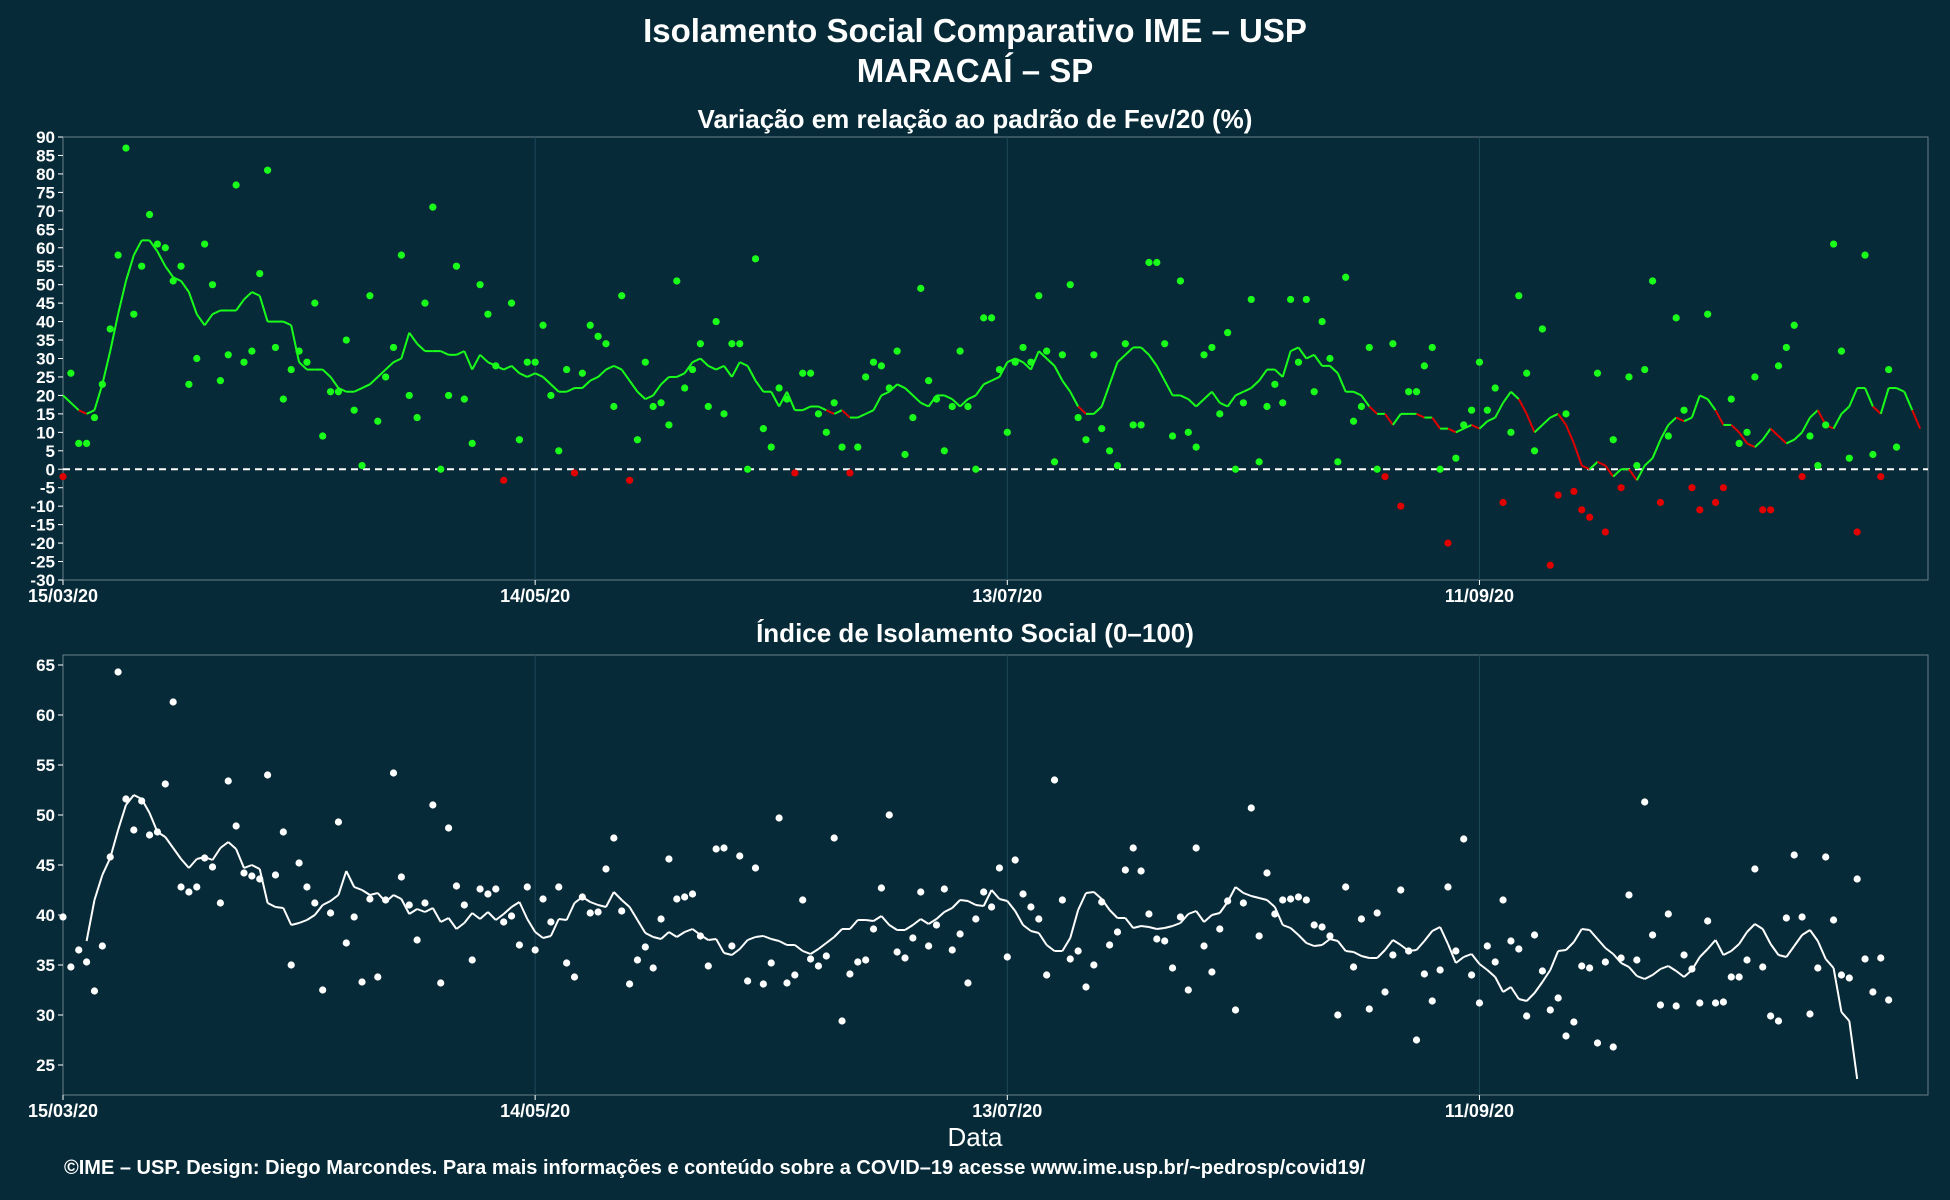 This screenshot has width=1950, height=1200. Describe the element at coordinates (42, 543) in the screenshot. I see `panel1-y-tick-label: -20` at that location.